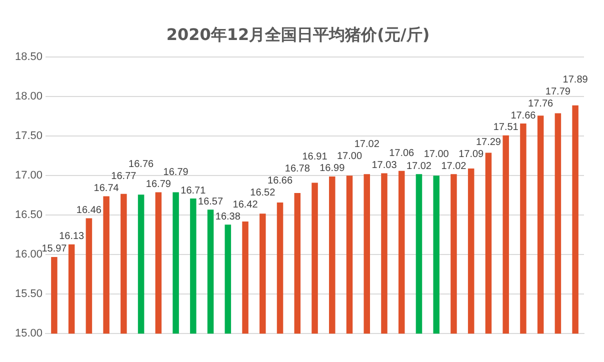 This screenshot has height=362, width=604. I want to click on y-tick-label: 16.00, so click(28, 254).